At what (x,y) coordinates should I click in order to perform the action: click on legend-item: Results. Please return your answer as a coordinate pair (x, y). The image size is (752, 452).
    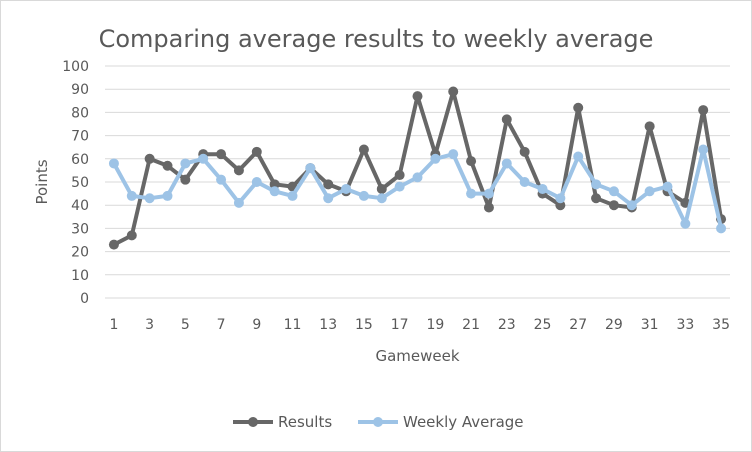
    Looking at the image, I should click on (282, 422).